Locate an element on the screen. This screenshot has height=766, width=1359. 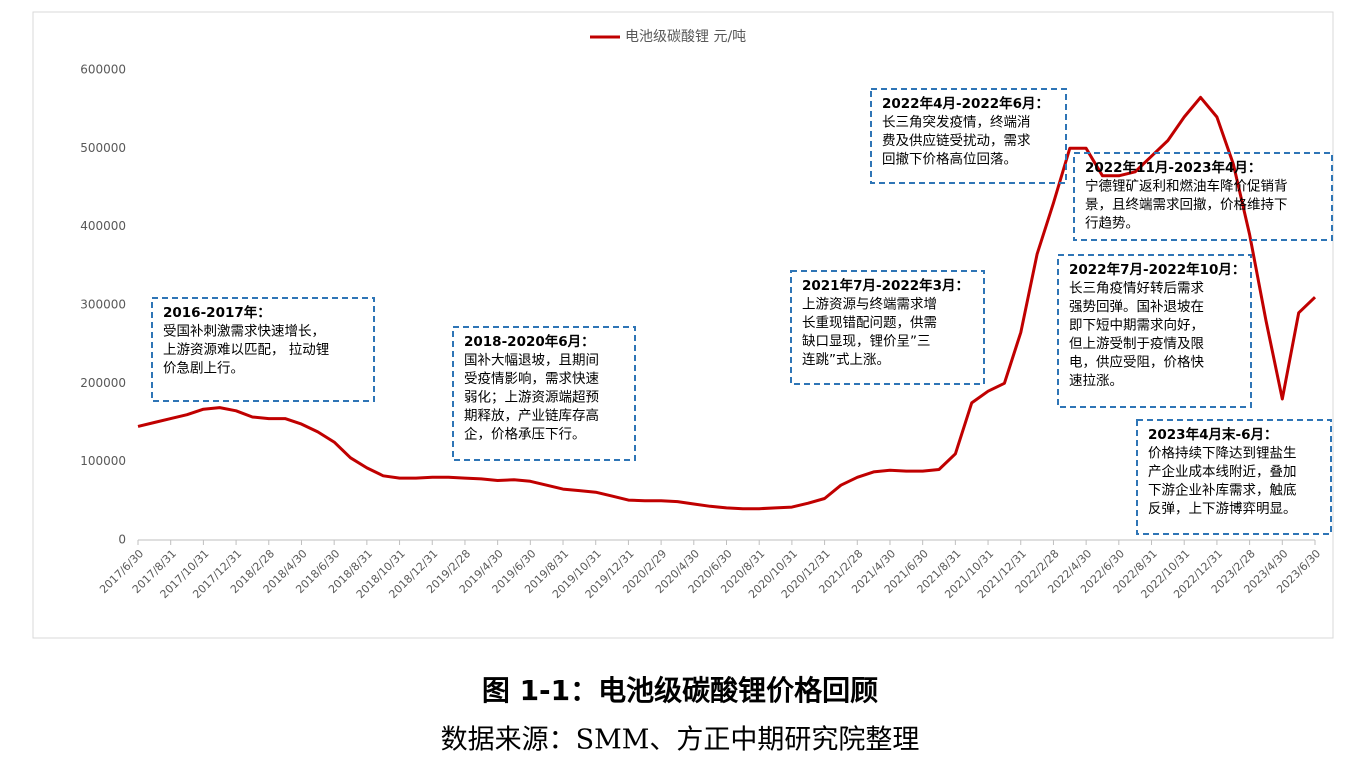
annotation-text: 长三角疫情好转后需求 is located at coordinates (1136, 289).